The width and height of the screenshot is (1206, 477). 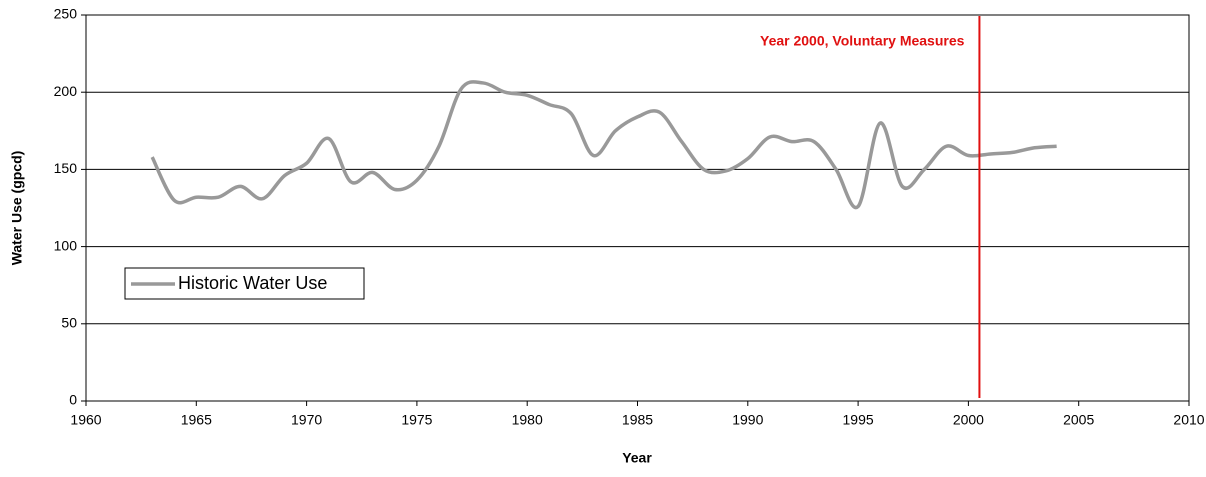 What do you see at coordinates (85, 420) in the screenshot?
I see `x-tick-label: 1960` at bounding box center [85, 420].